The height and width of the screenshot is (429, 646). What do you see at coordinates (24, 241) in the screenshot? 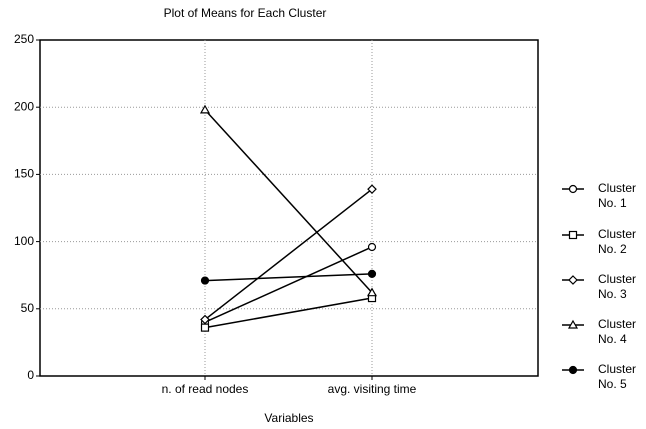
I see `y-tick-label: 100` at bounding box center [24, 241].